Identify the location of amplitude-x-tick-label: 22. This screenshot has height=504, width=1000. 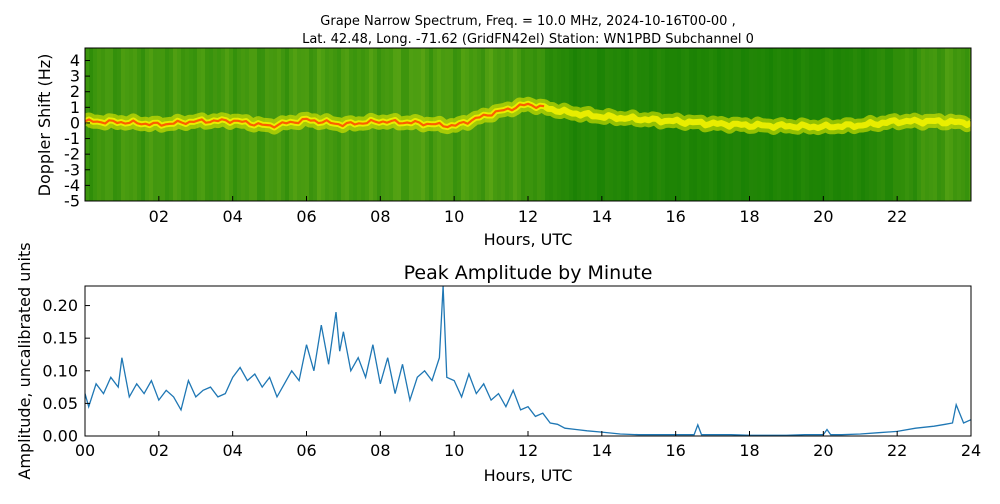
(897, 450).